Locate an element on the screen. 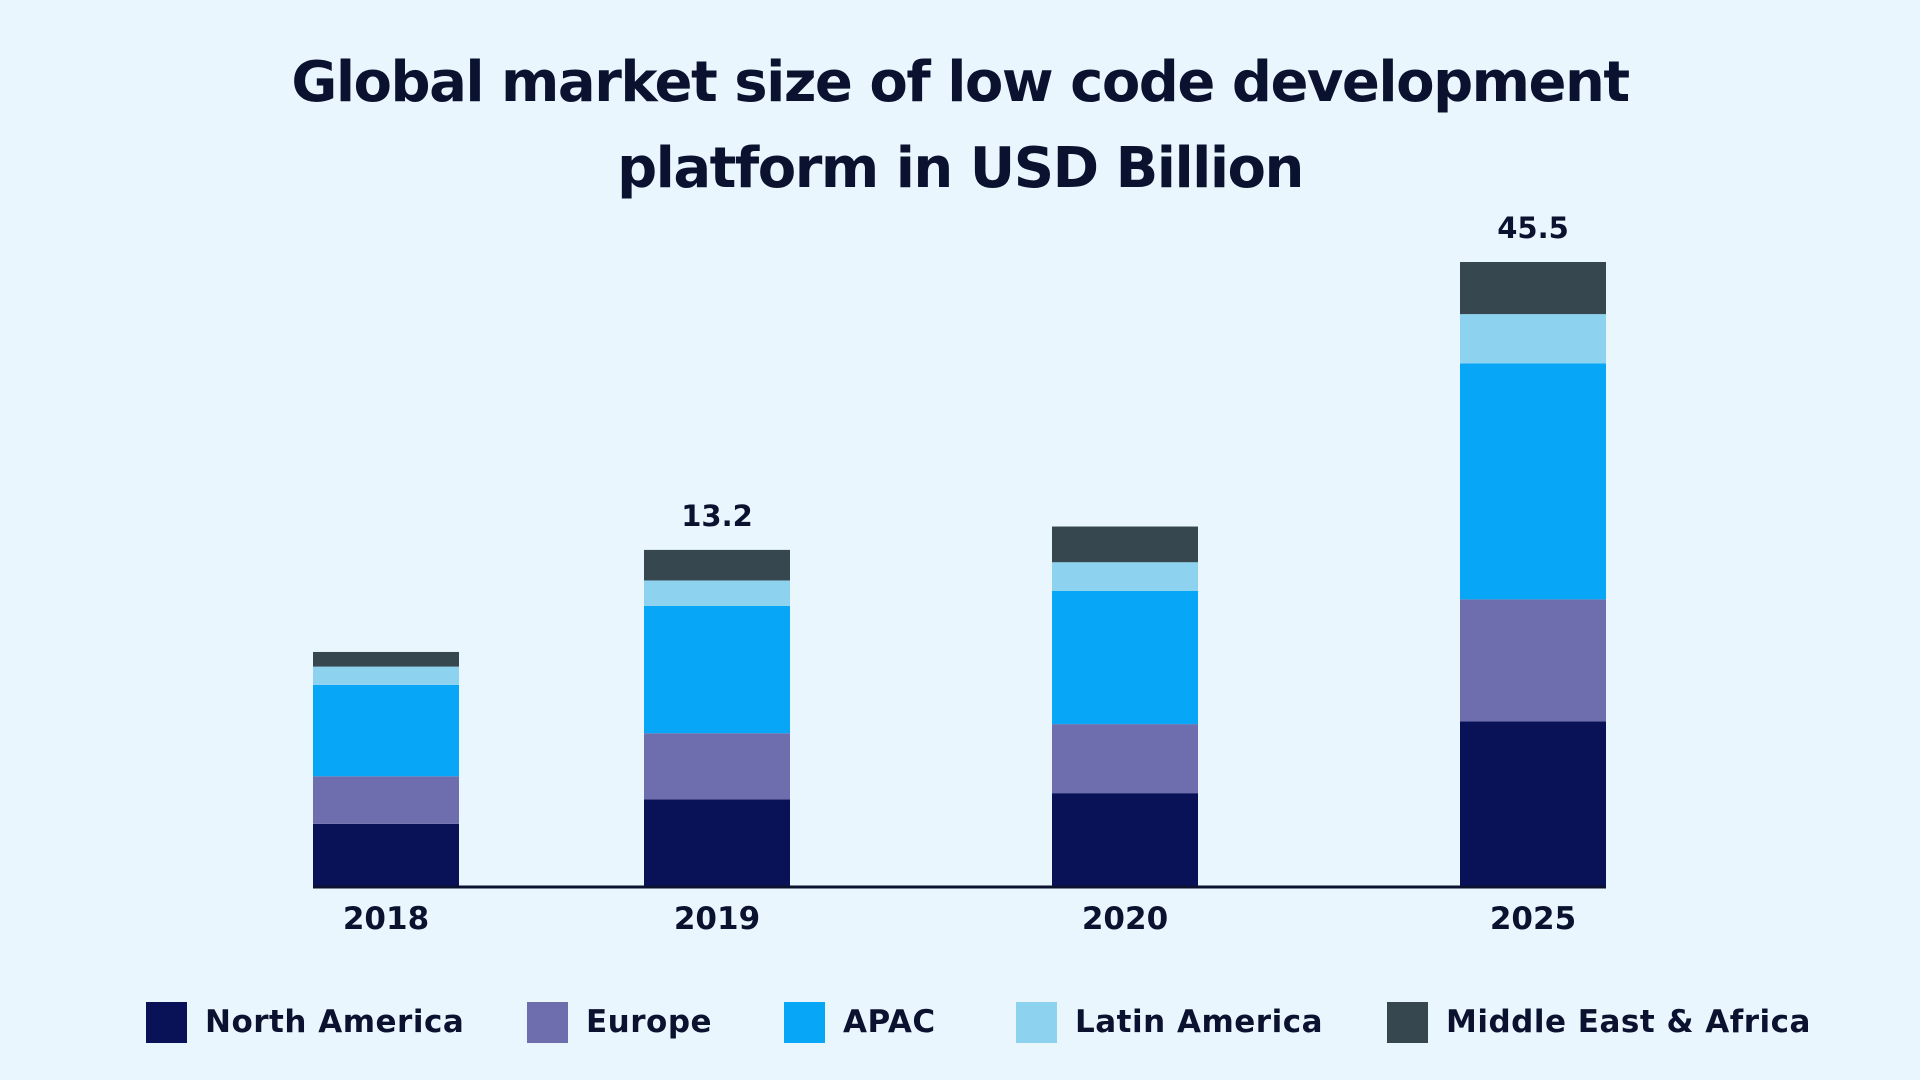 Image resolution: width=1920 pixels, height=1080 pixels. bar-segment-2025-north-america is located at coordinates (1533, 803).